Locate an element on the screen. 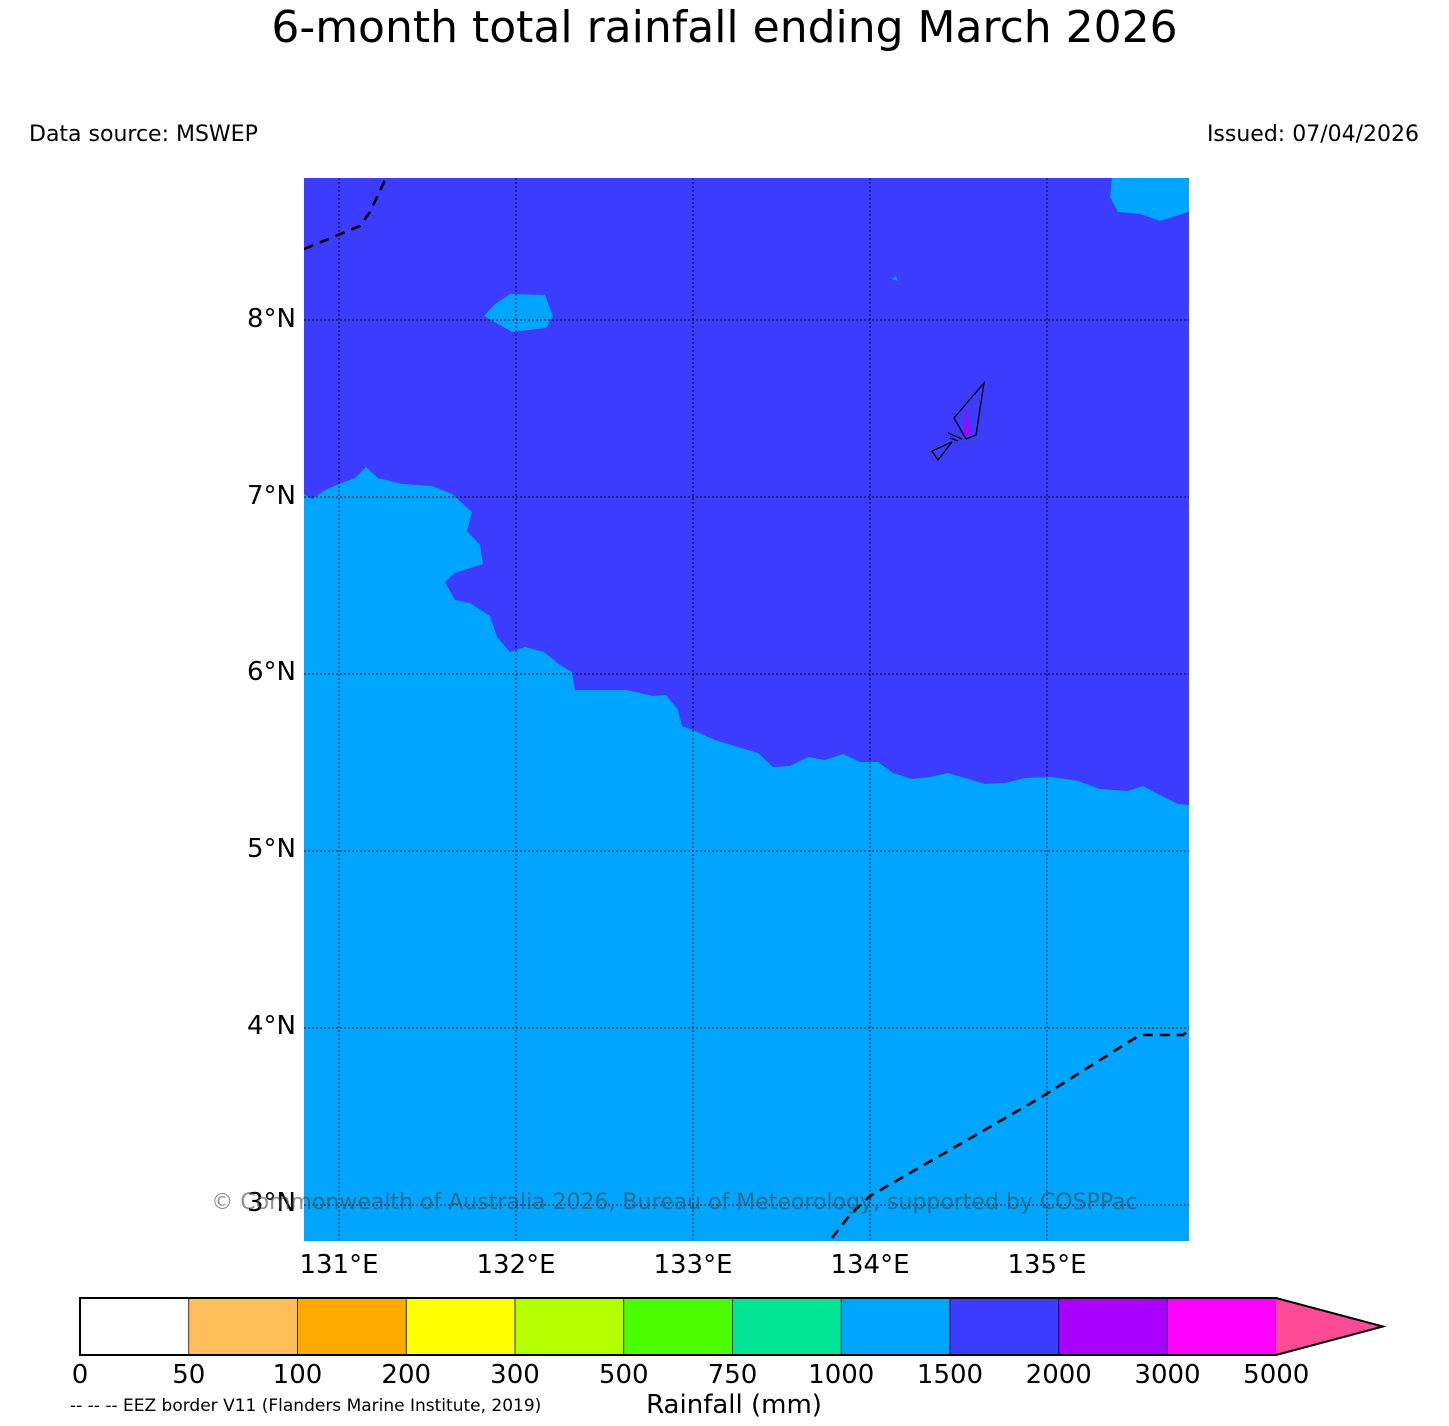 The image size is (1449, 1426). map-title: 6-month total rainfall ending March 2026 is located at coordinates (724, 27).